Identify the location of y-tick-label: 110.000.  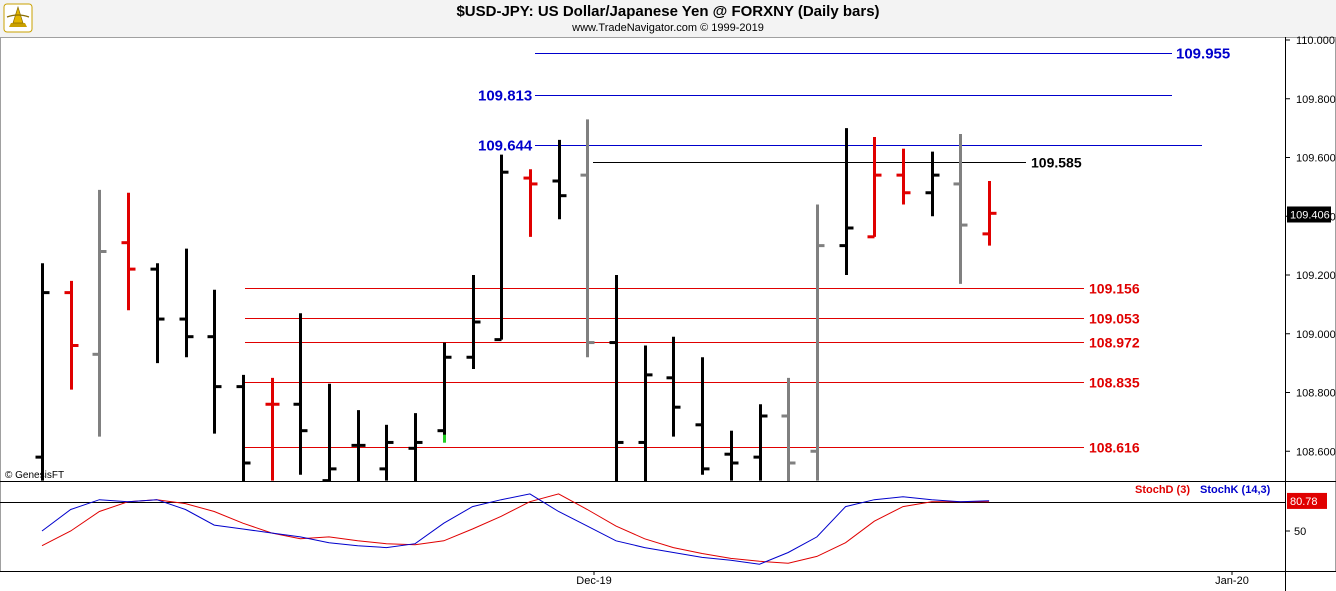
(1315, 41).